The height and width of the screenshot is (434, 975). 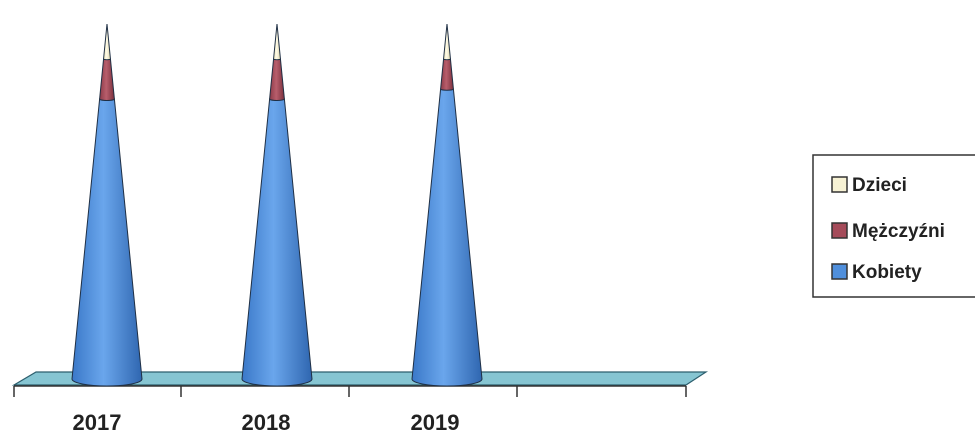 What do you see at coordinates (447, 42) in the screenshot?
I see `cone-segment-dzieci-2019` at bounding box center [447, 42].